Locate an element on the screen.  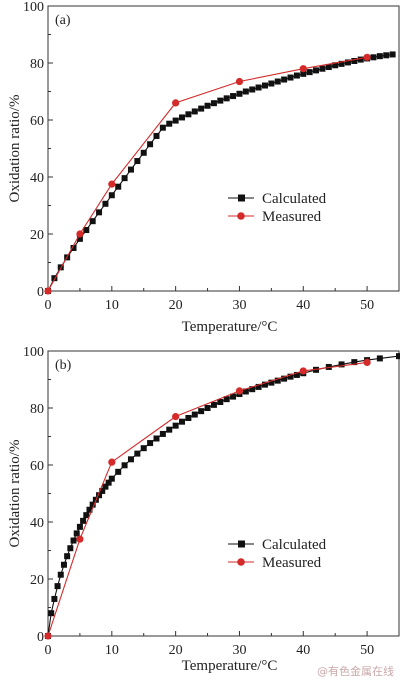
panel-label: (a) is located at coordinates (63, 20).